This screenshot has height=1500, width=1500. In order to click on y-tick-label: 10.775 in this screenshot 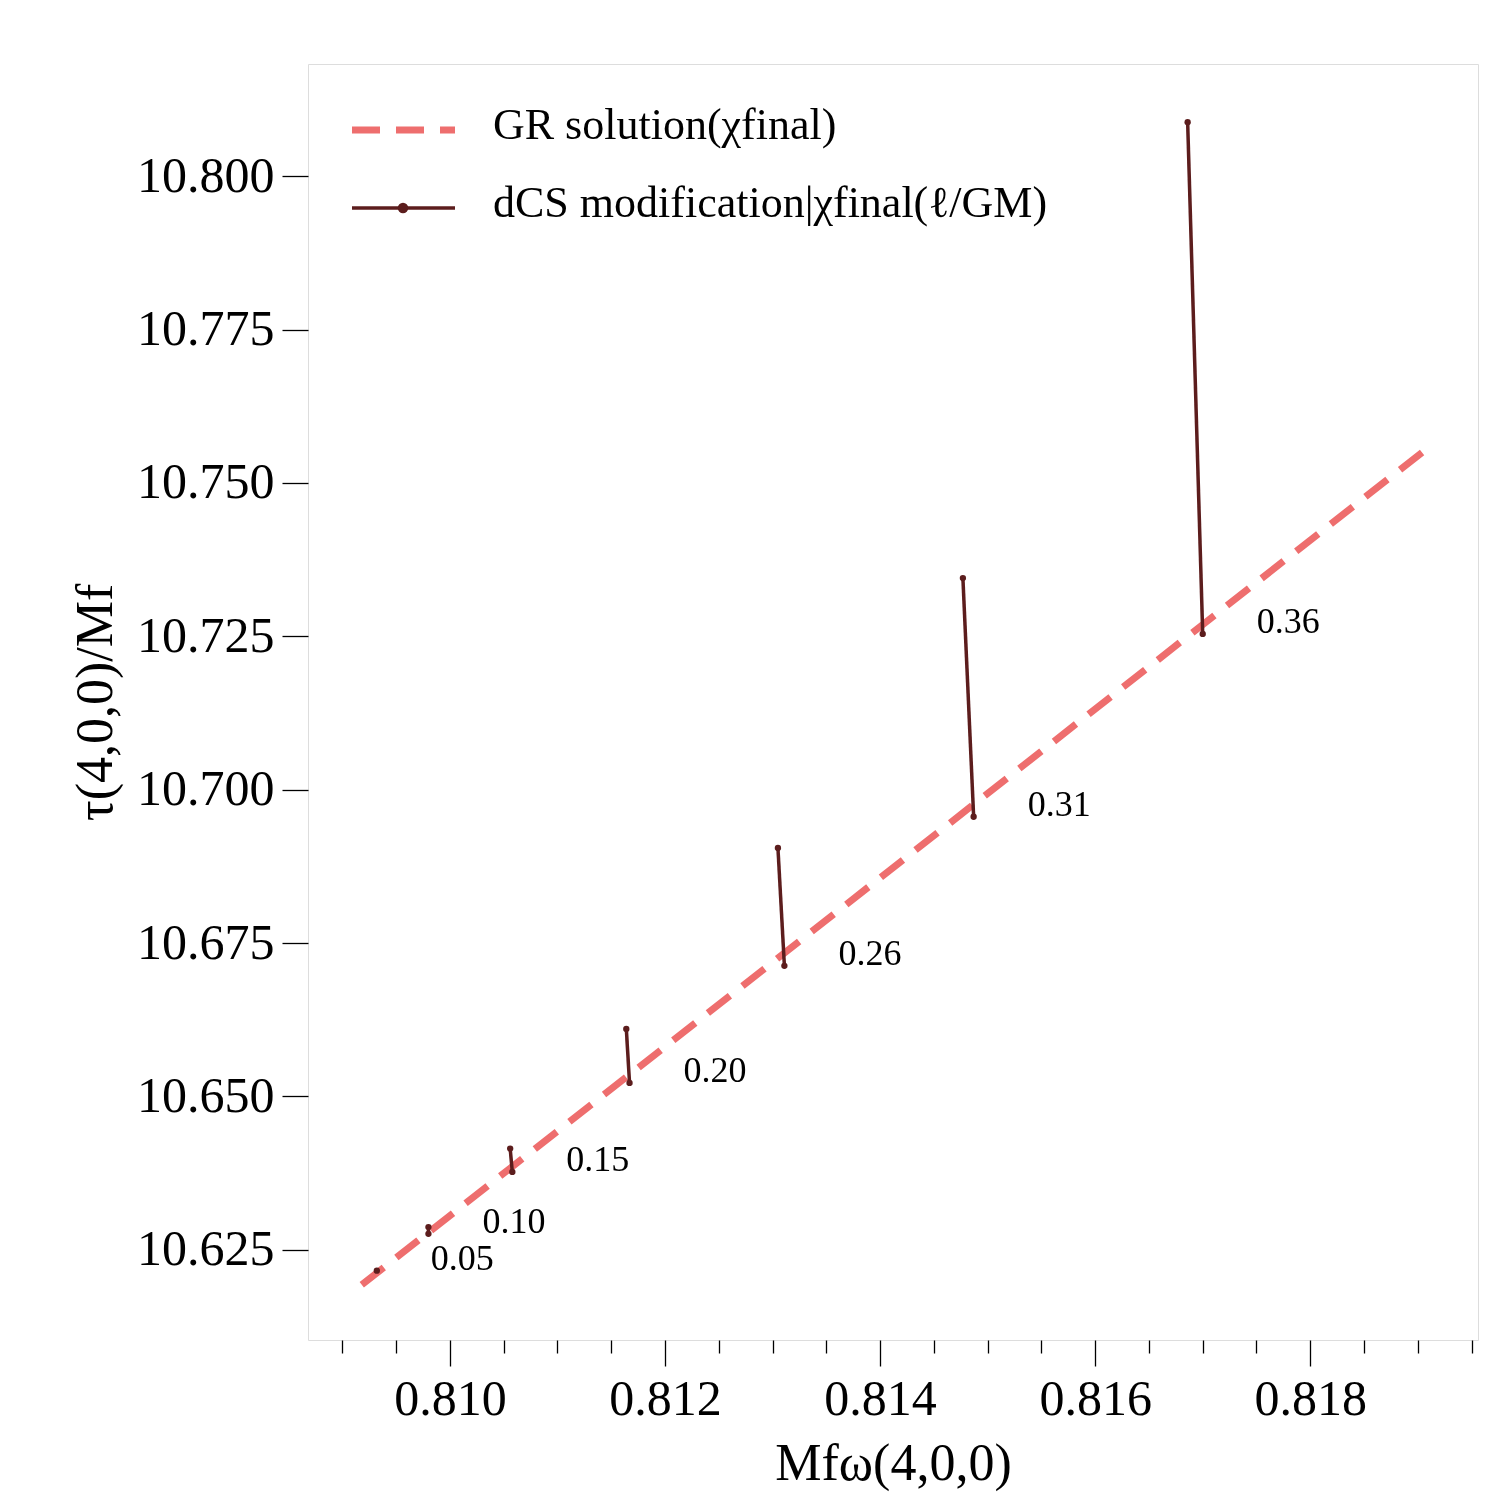, I will do `click(206, 328)`.